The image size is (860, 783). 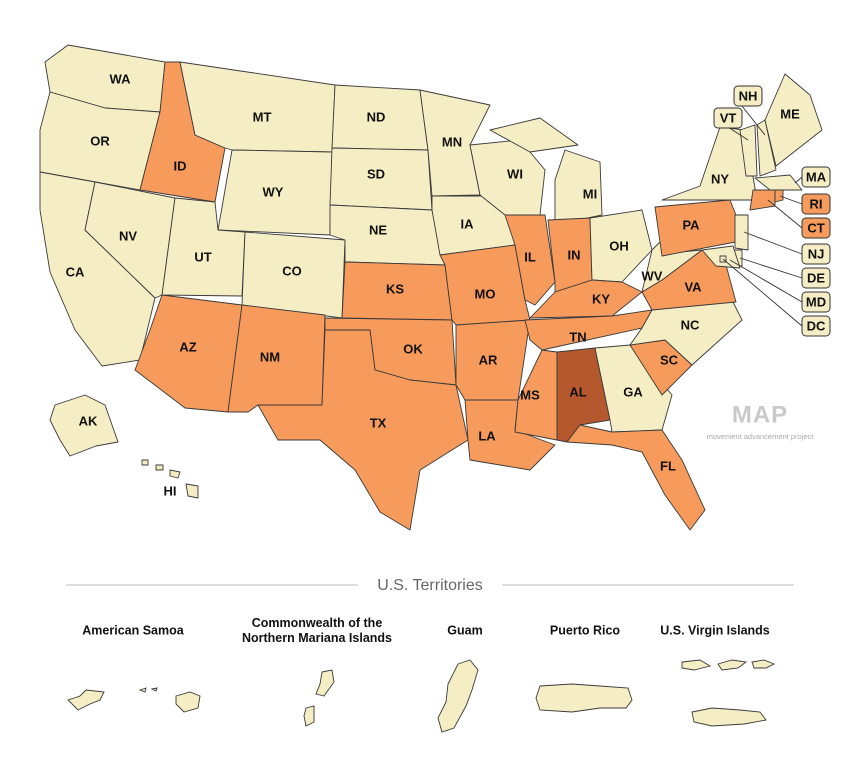 What do you see at coordinates (464, 630) in the screenshot?
I see `territory-name: Guam` at bounding box center [464, 630].